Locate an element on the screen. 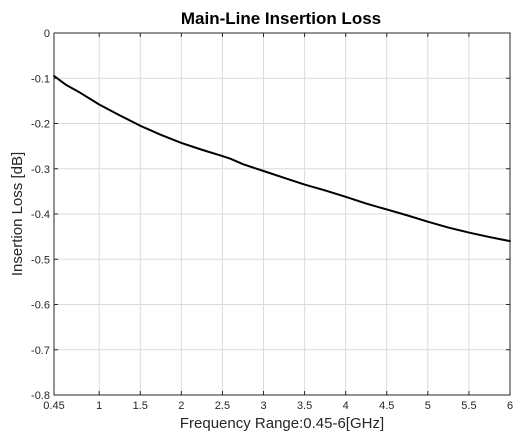 The height and width of the screenshot is (437, 515). x-tick-label: 1 is located at coordinates (99, 406).